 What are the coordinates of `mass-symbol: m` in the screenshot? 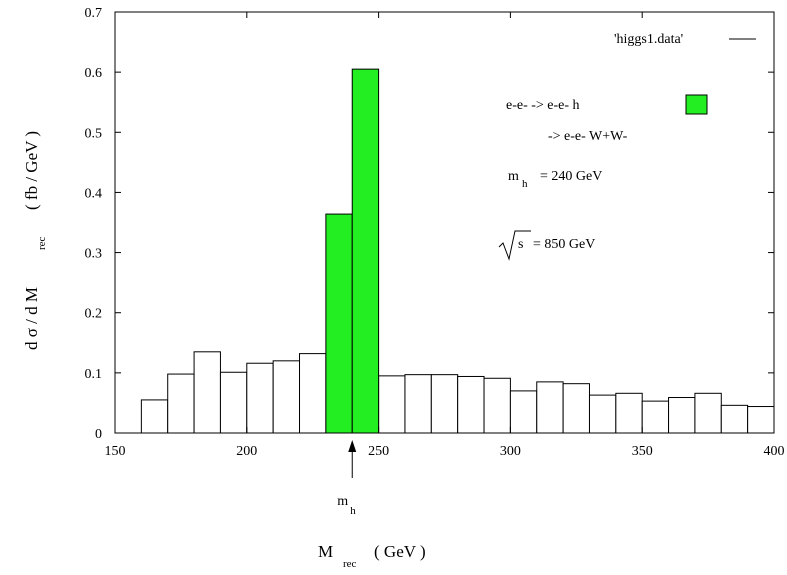 It's located at (513, 176).